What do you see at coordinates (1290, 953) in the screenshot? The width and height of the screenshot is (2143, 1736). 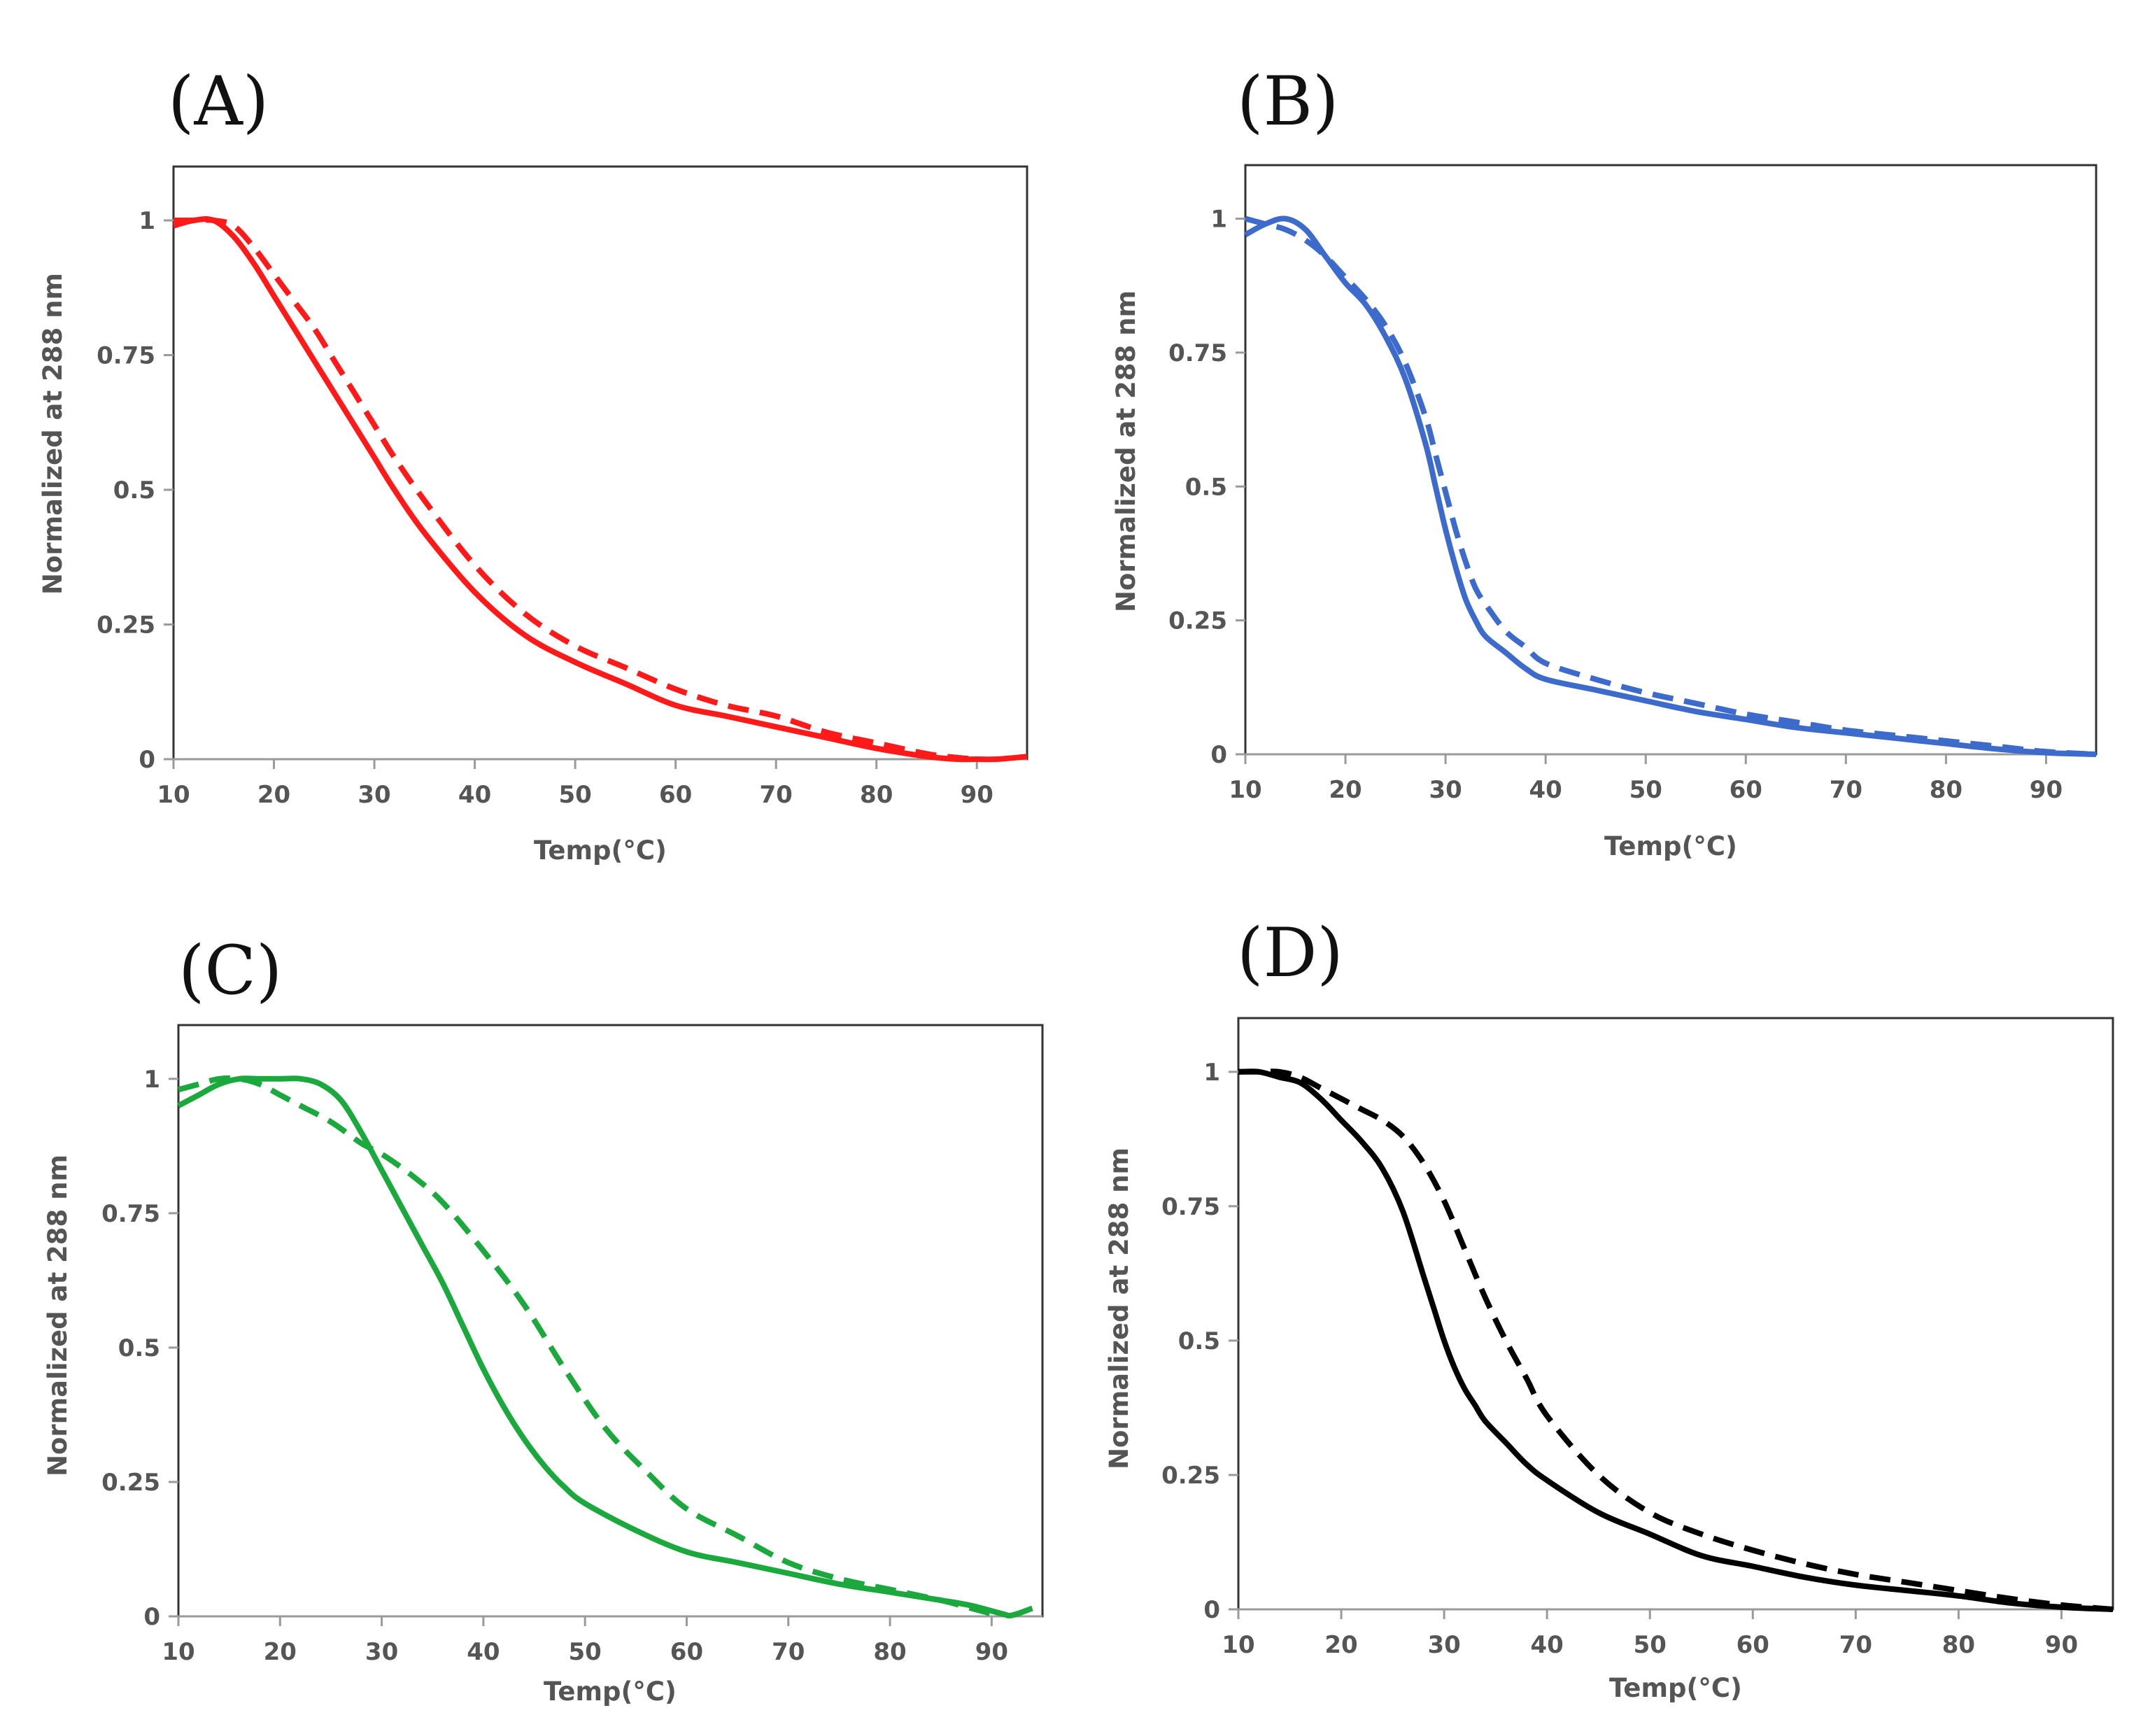 I see `panel-label: (D)` at bounding box center [1290, 953].